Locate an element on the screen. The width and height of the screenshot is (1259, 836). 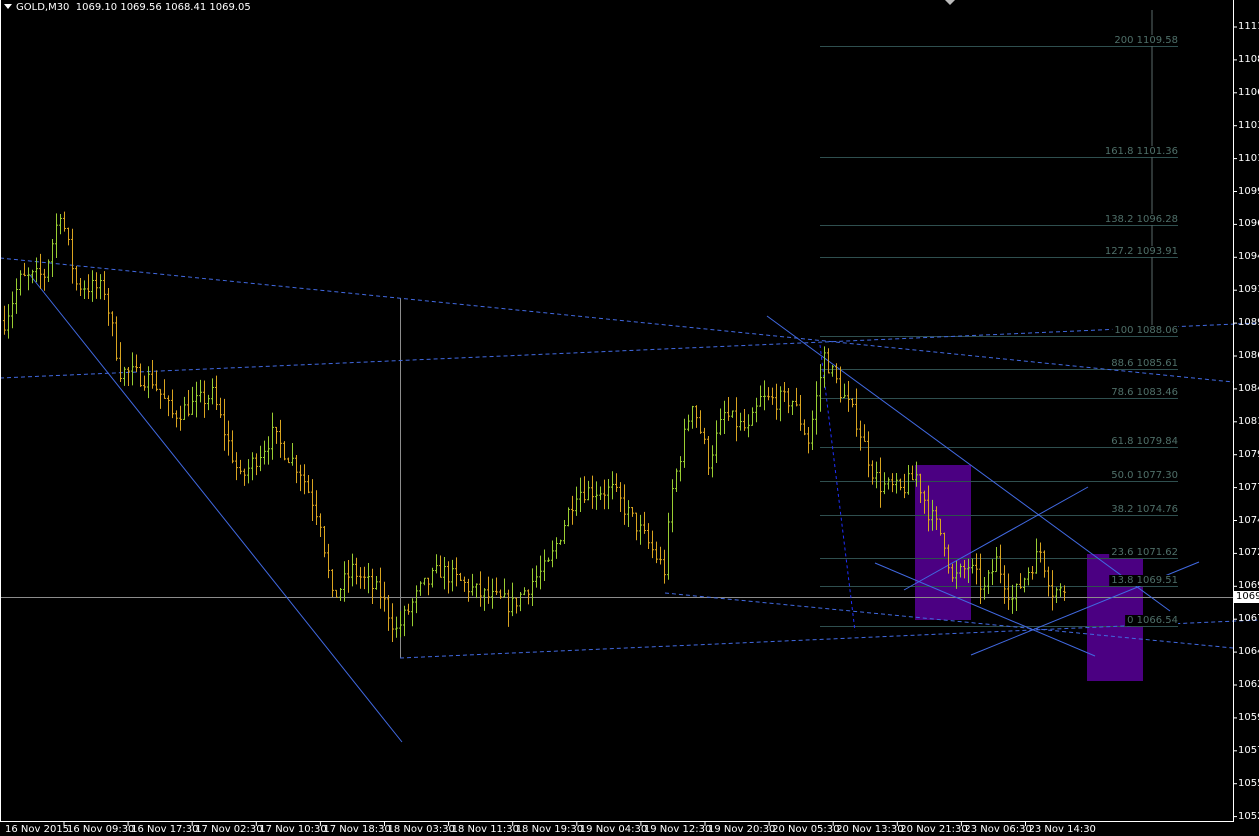
trendline-channel-down is located at coordinates (968, 463).